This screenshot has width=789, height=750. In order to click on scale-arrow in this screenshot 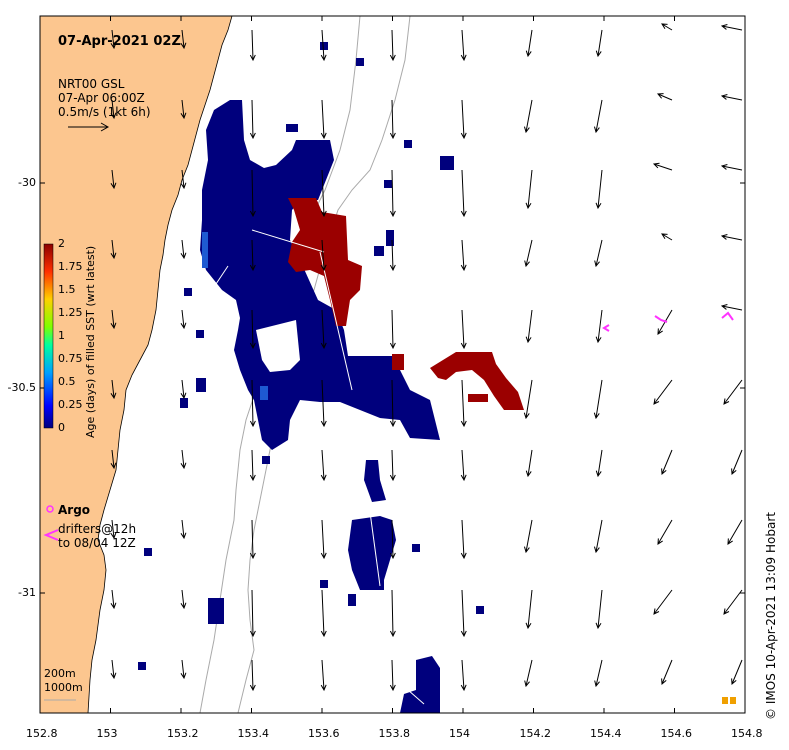, I will do `click(89, 127)`.